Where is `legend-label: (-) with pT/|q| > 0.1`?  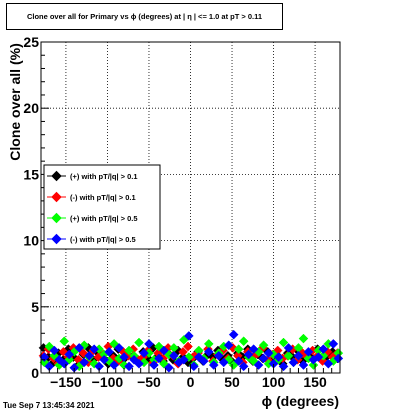 legend-label: (-) with pT/|q| > 0.1 is located at coordinates (103, 197).